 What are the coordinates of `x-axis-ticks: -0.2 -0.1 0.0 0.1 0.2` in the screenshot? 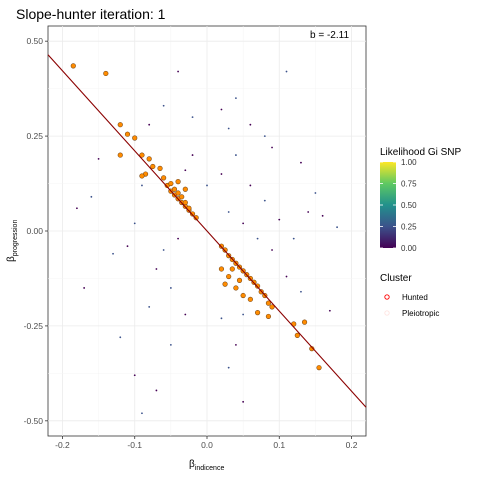 It's located at (206, 443).